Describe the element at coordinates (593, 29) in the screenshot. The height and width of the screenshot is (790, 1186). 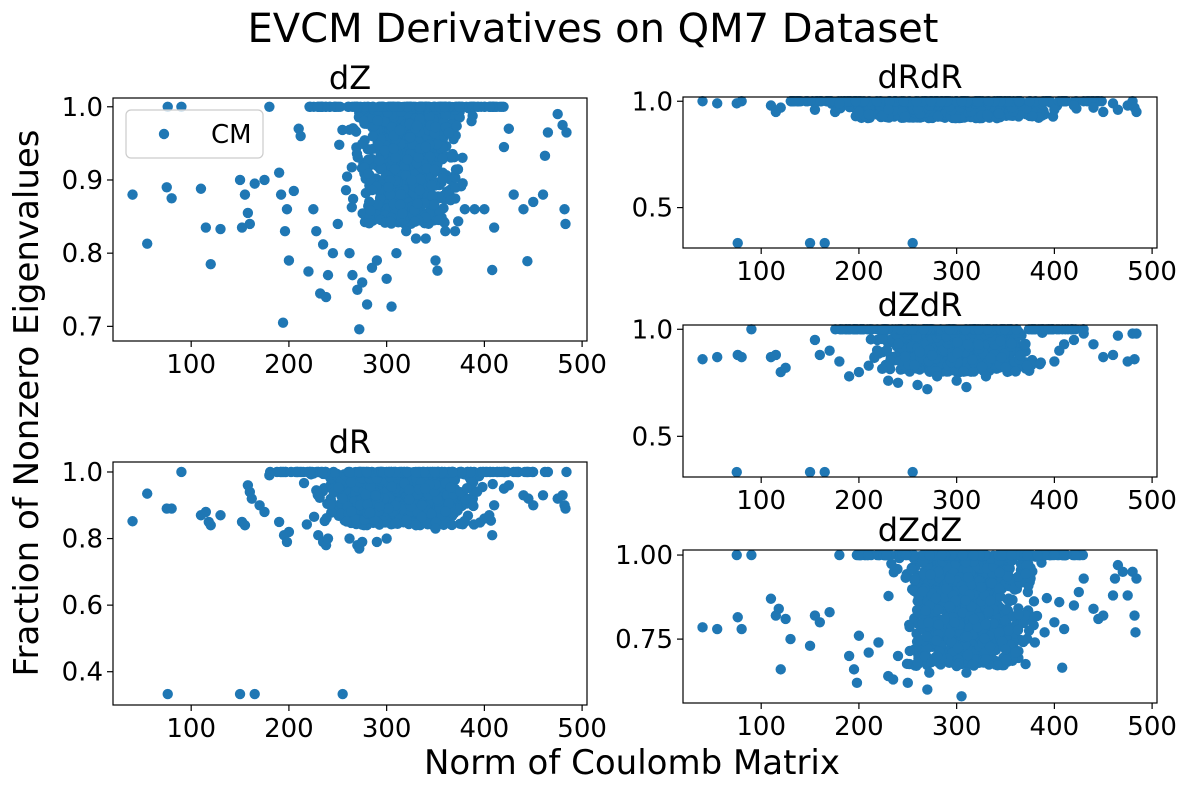
I see `figure-title: EVCM Derivatives on QM7 Dataset` at that location.